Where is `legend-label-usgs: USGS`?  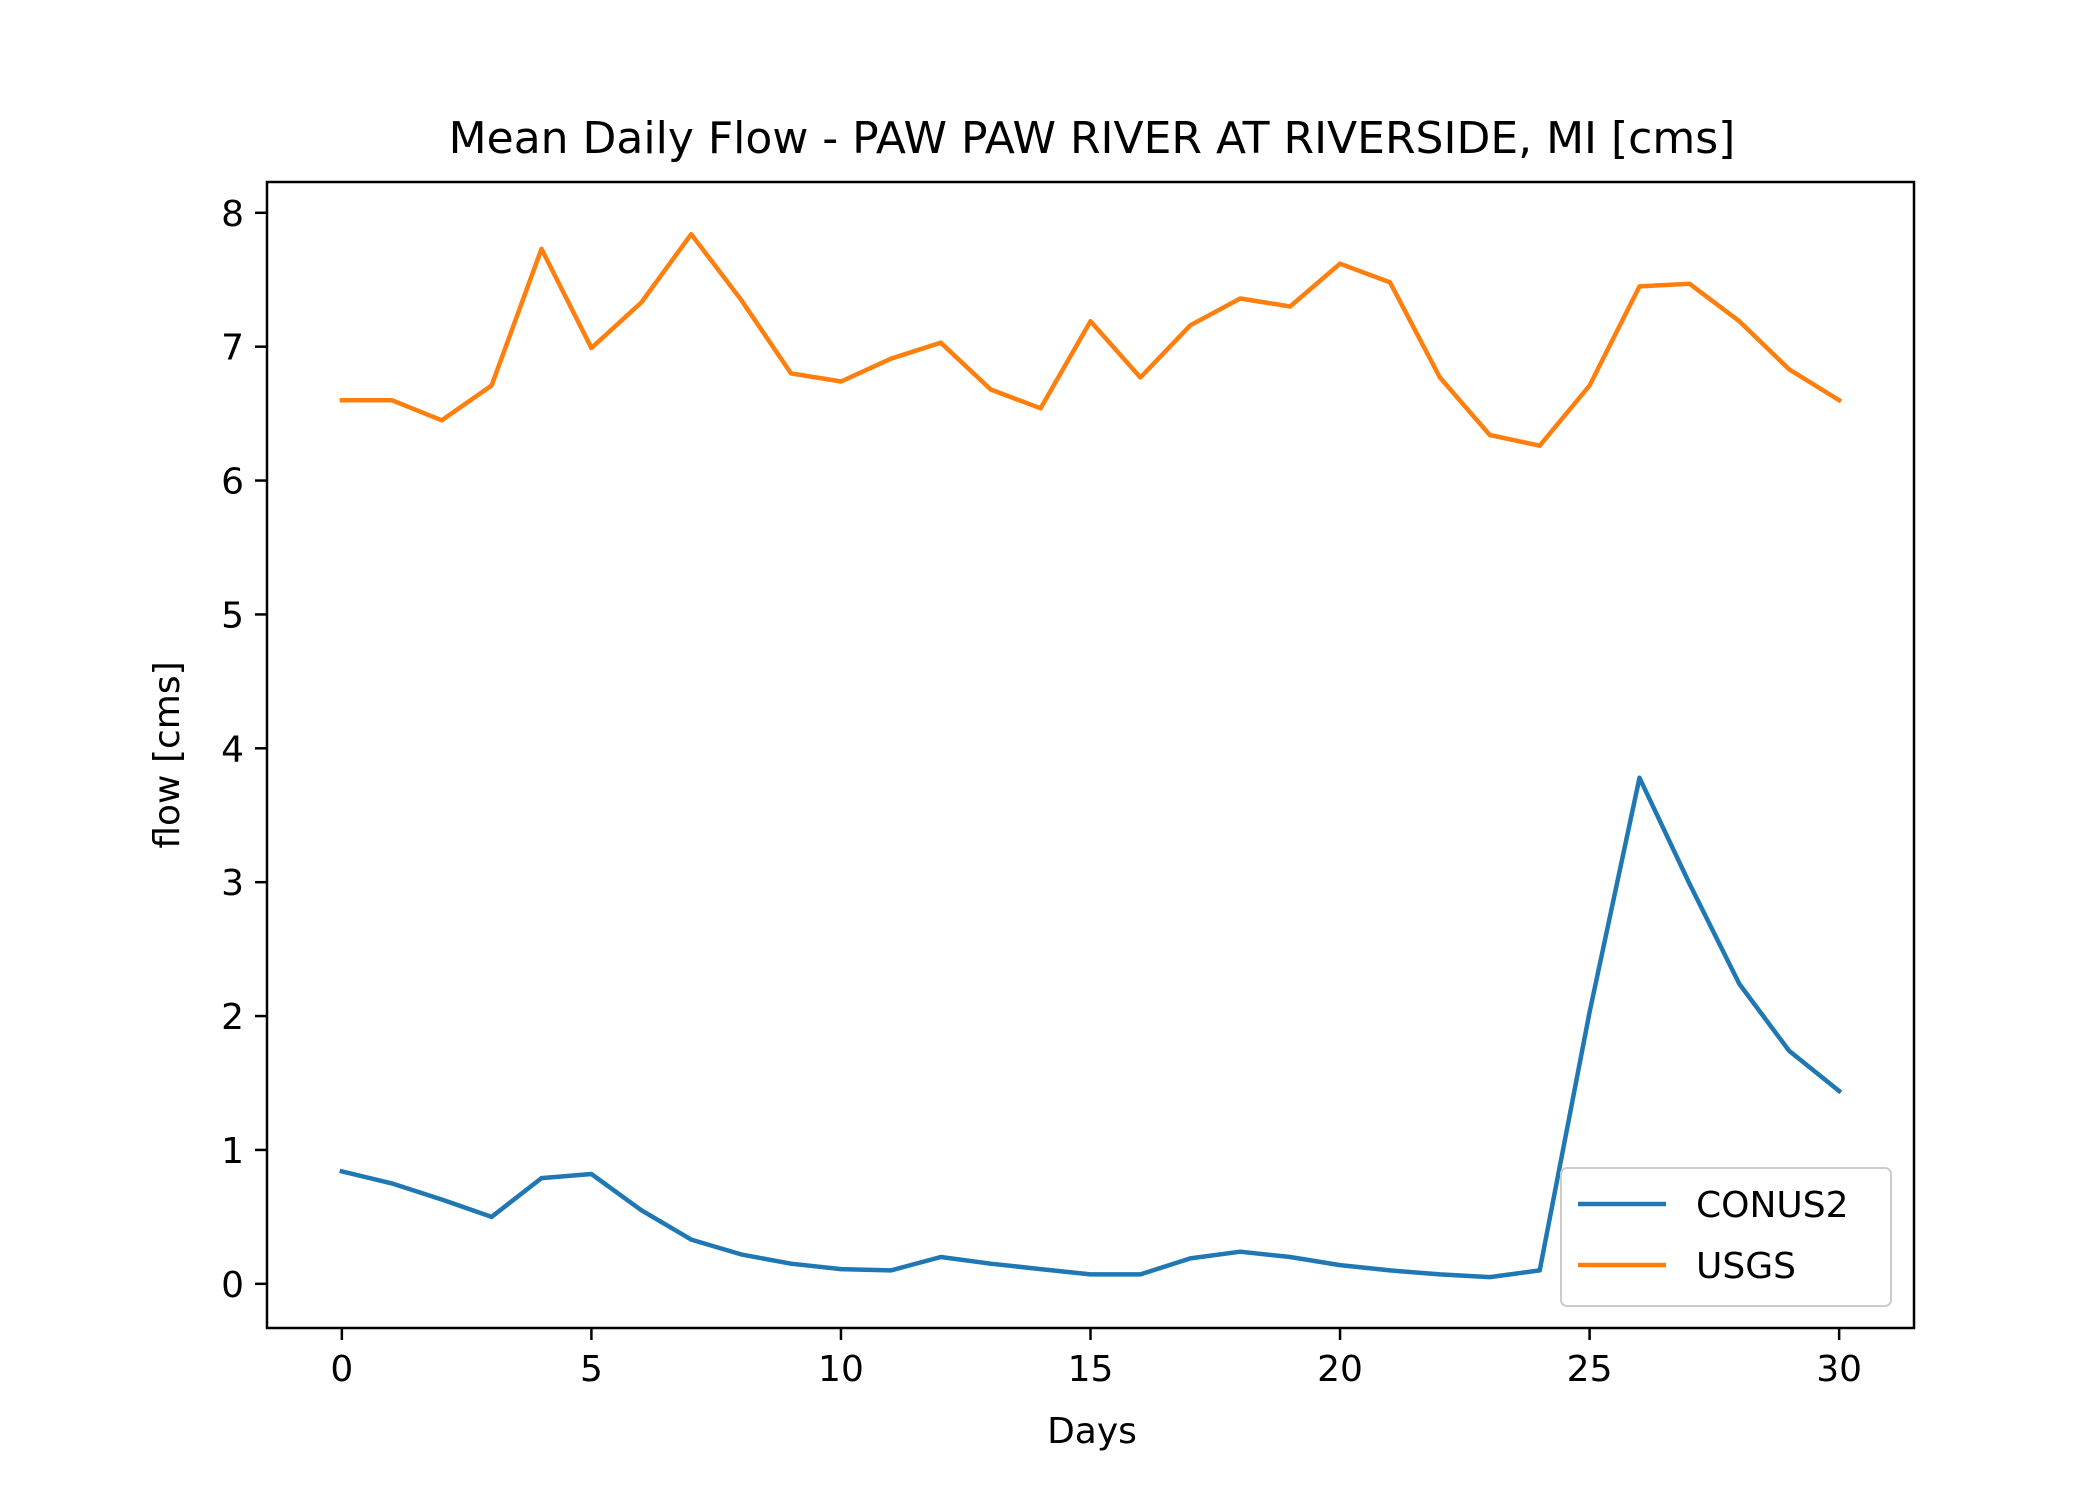 legend-label-usgs: USGS is located at coordinates (1746, 1266).